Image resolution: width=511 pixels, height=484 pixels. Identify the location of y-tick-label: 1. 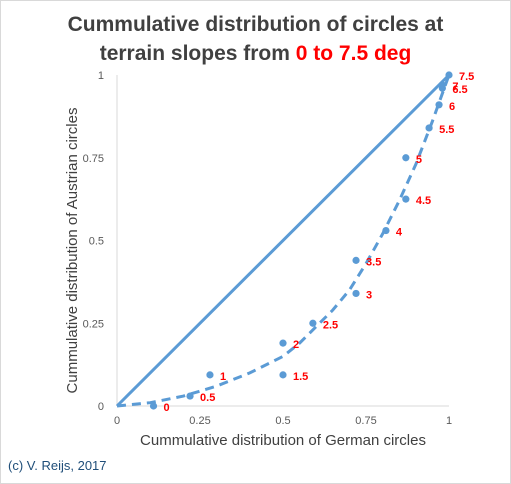
(101, 76).